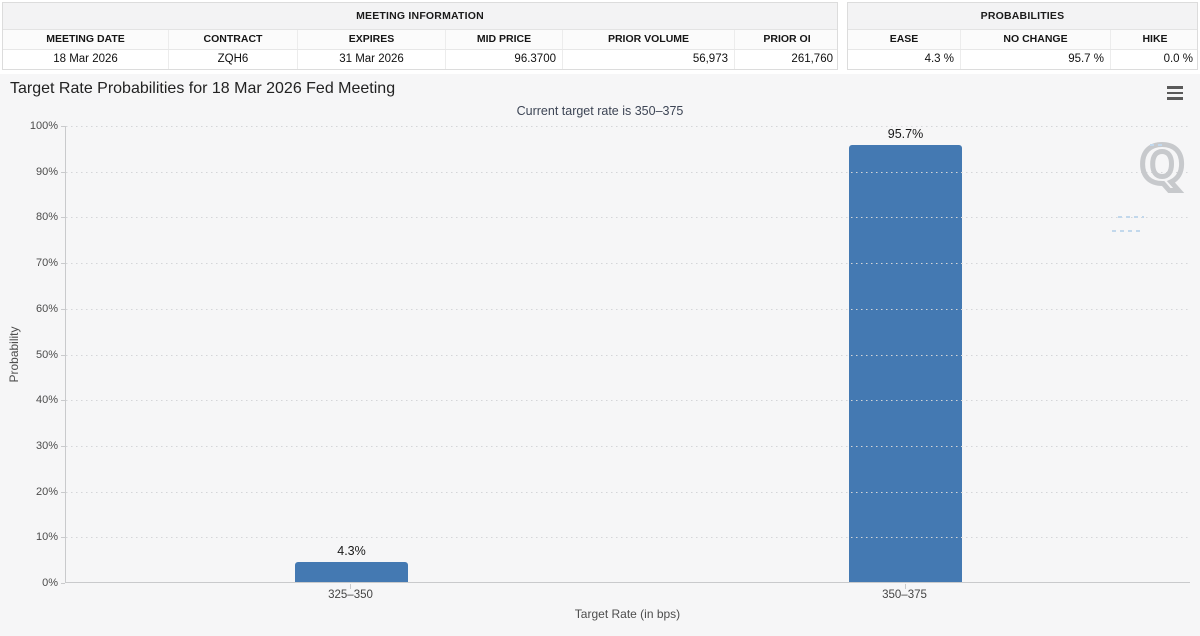 This screenshot has height=636, width=1200. What do you see at coordinates (600, 111) in the screenshot?
I see `chart-subtitle: Current target rate is 350–375` at bounding box center [600, 111].